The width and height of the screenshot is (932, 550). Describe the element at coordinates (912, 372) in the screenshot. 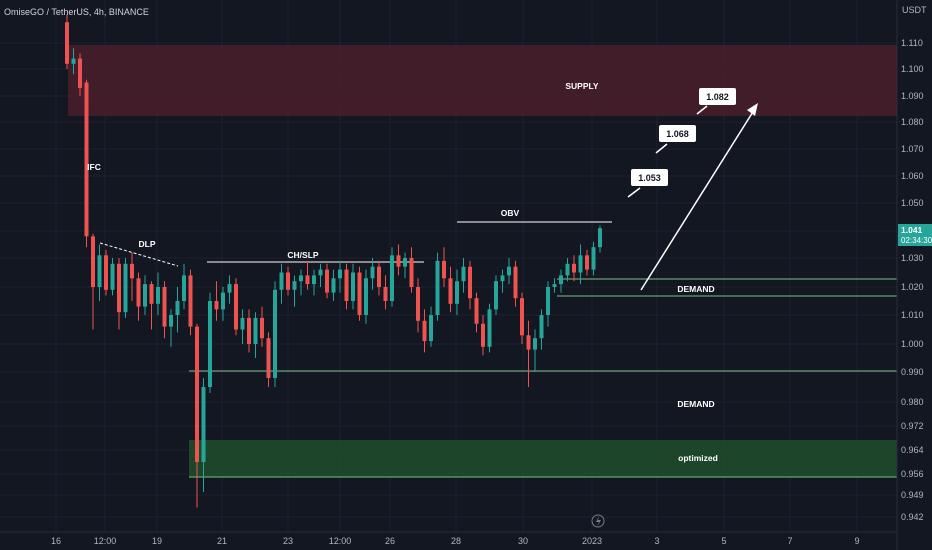

I see `price-tick-label: 0.990` at that location.